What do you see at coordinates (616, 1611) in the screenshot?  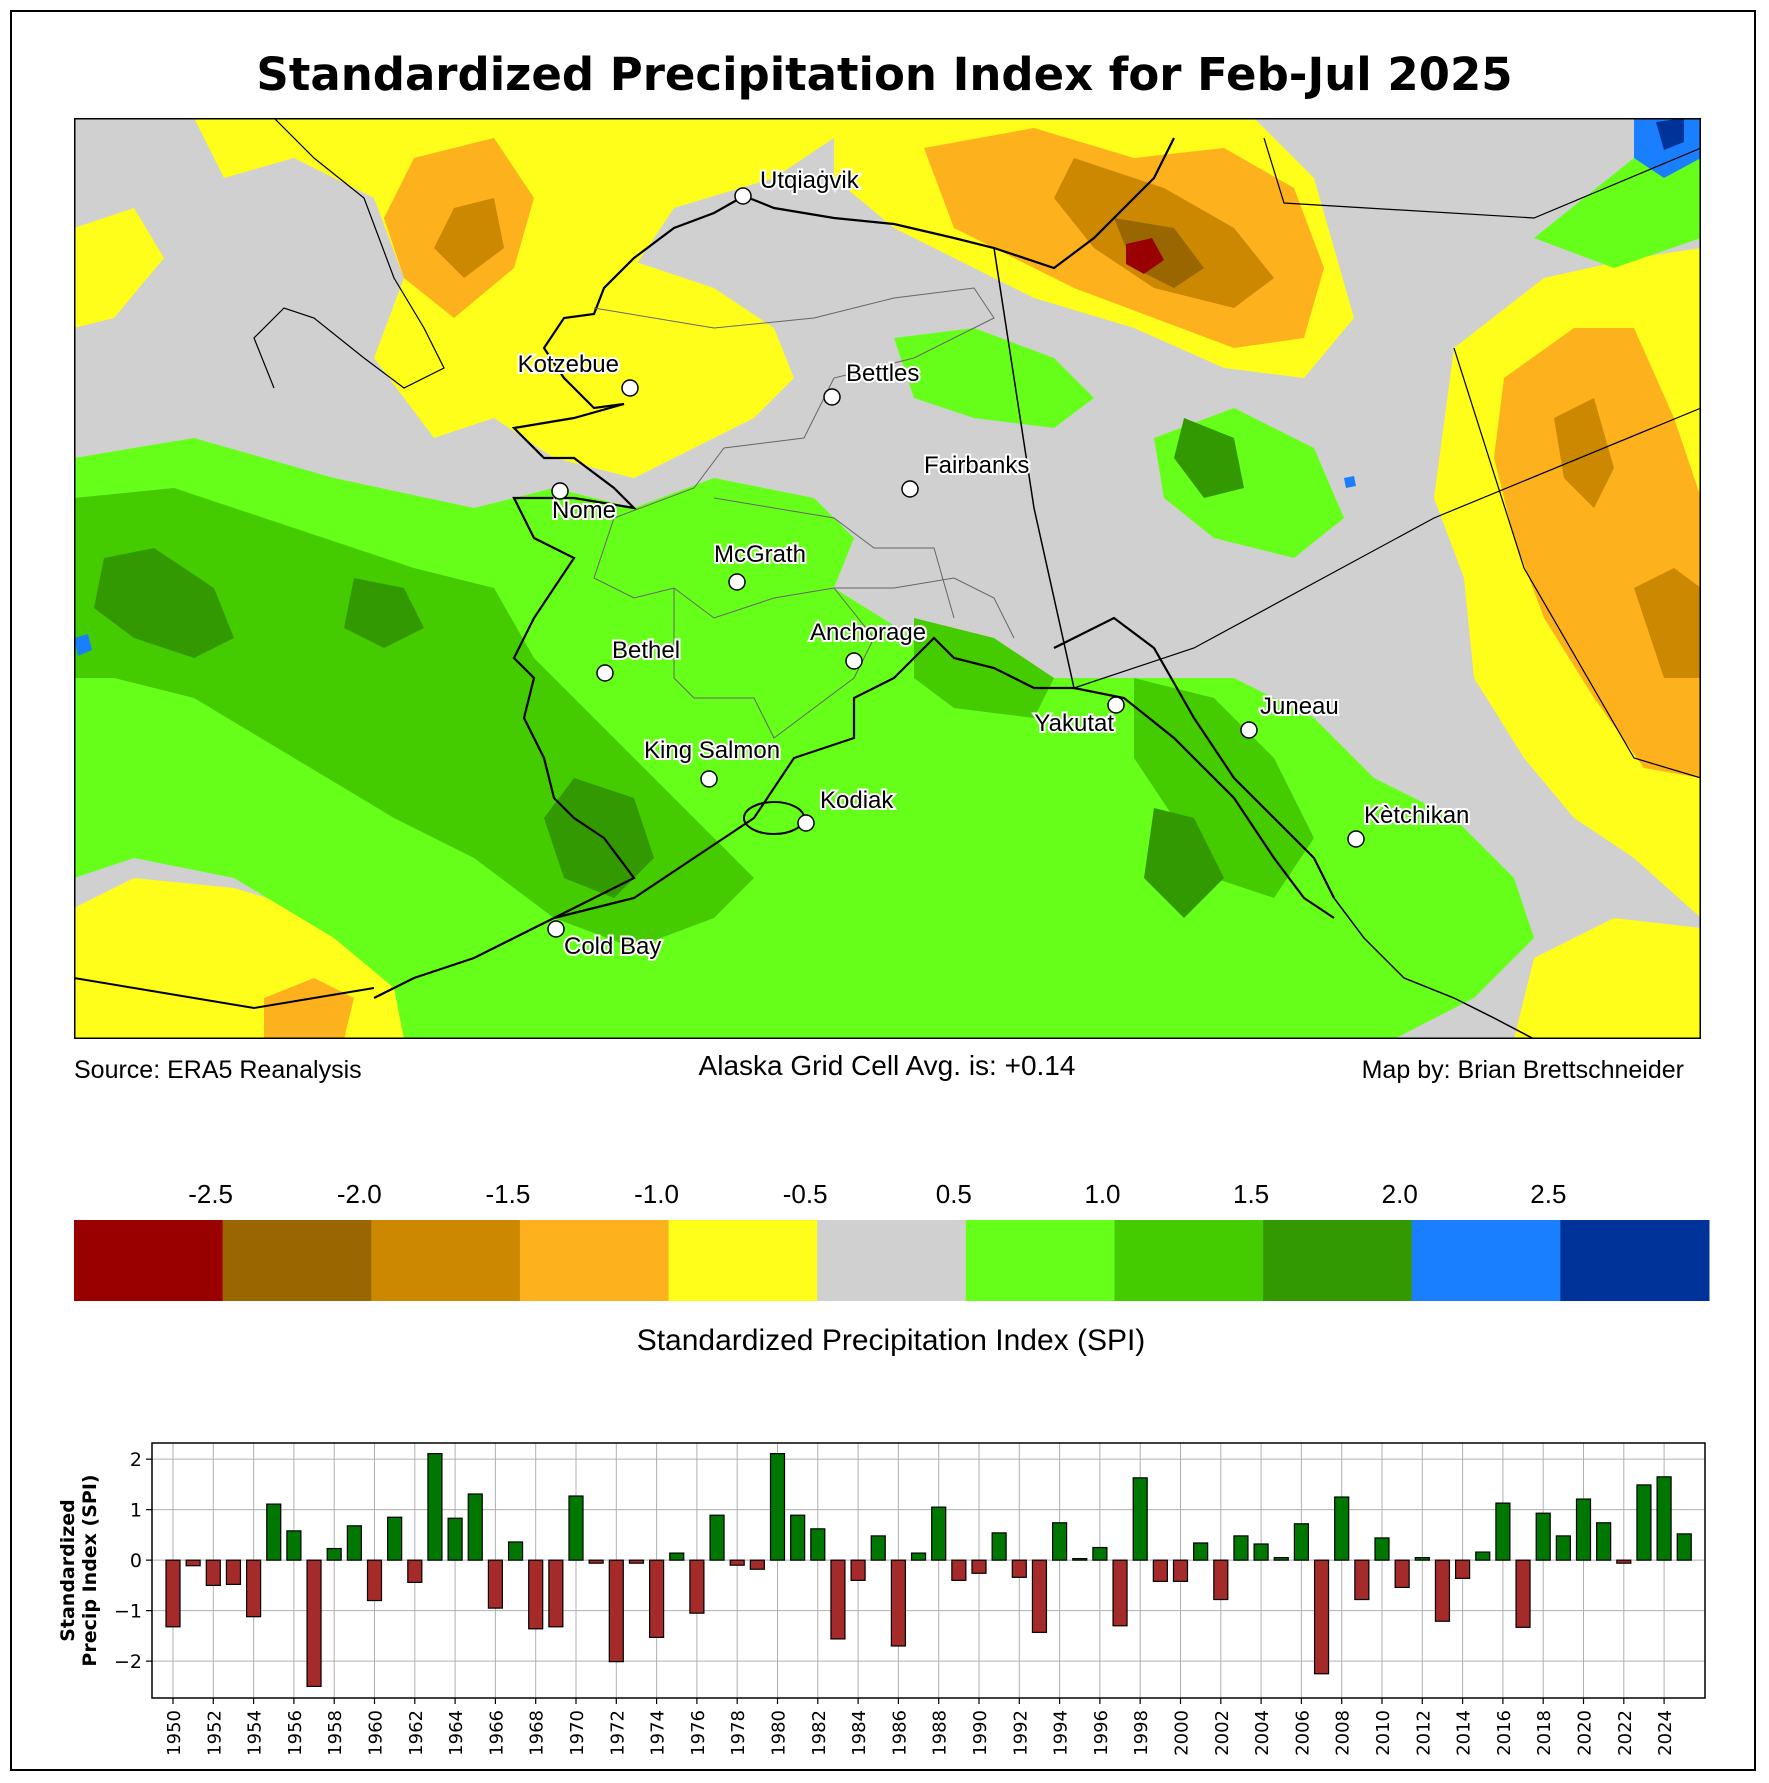 I see `bar-1972` at bounding box center [616, 1611].